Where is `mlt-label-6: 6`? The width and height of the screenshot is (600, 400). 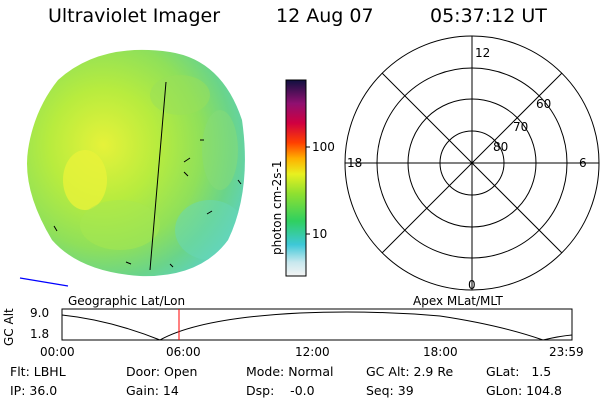 mlt-label-6: 6 is located at coordinates (583, 163).